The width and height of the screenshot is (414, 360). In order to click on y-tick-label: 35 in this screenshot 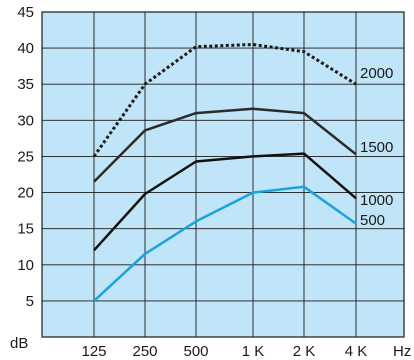, I will do `click(25, 84)`.